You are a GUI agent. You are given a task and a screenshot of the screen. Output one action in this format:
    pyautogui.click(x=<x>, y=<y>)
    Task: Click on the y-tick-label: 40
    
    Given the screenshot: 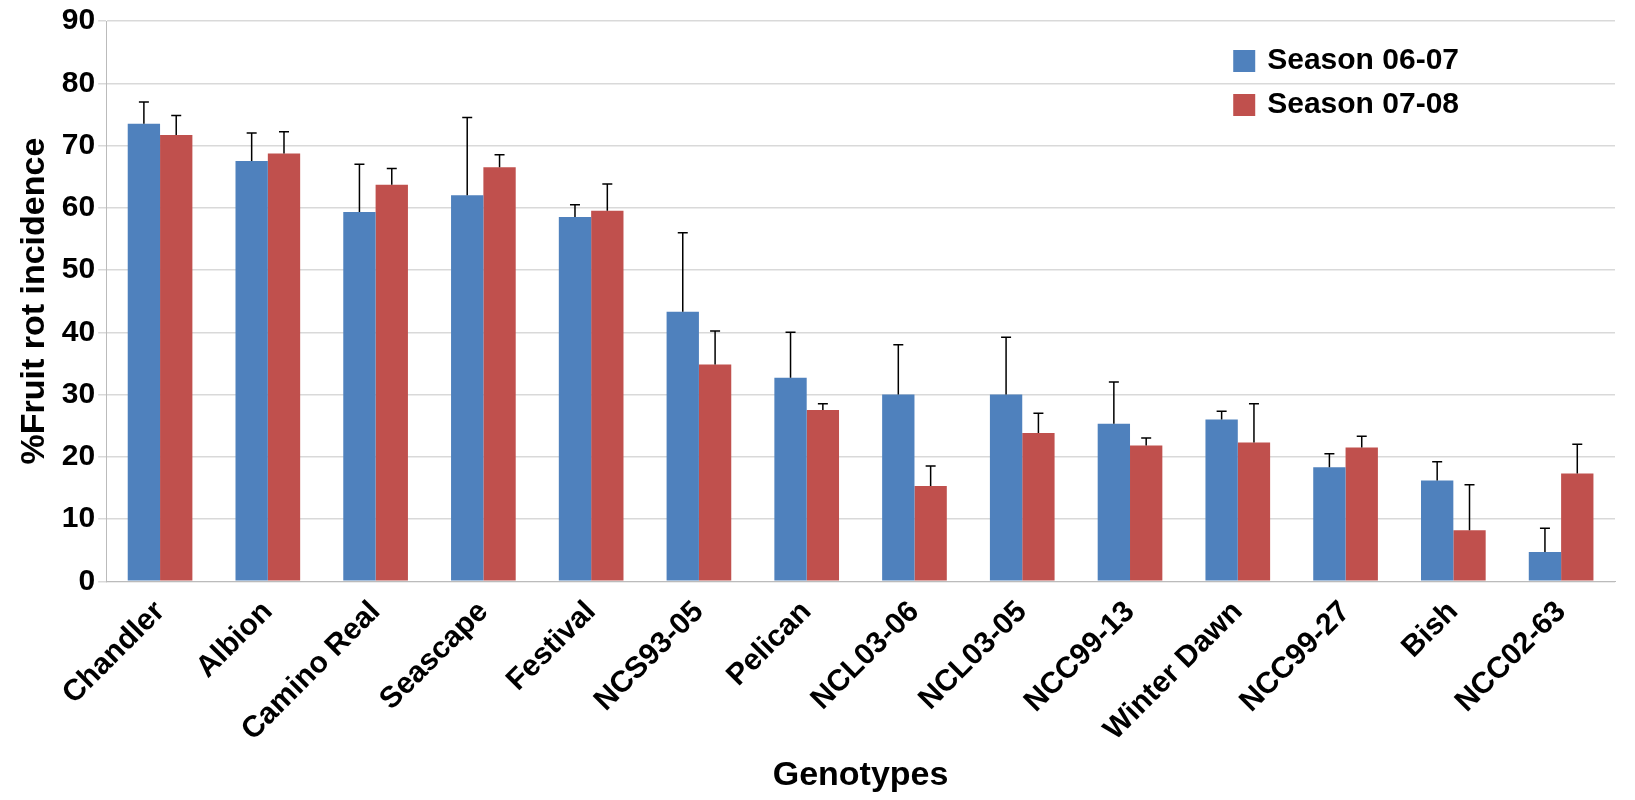 What is the action you would take?
    pyautogui.click(x=78, y=330)
    